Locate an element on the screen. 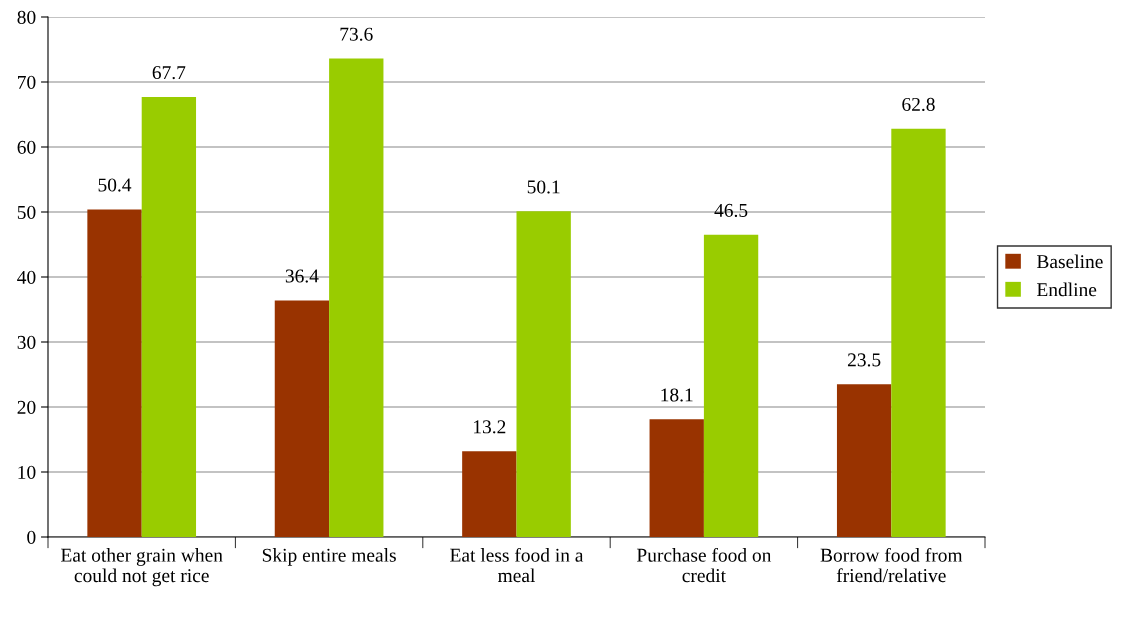 The image size is (1123, 637). y-tick-label: 20 is located at coordinates (26, 407).